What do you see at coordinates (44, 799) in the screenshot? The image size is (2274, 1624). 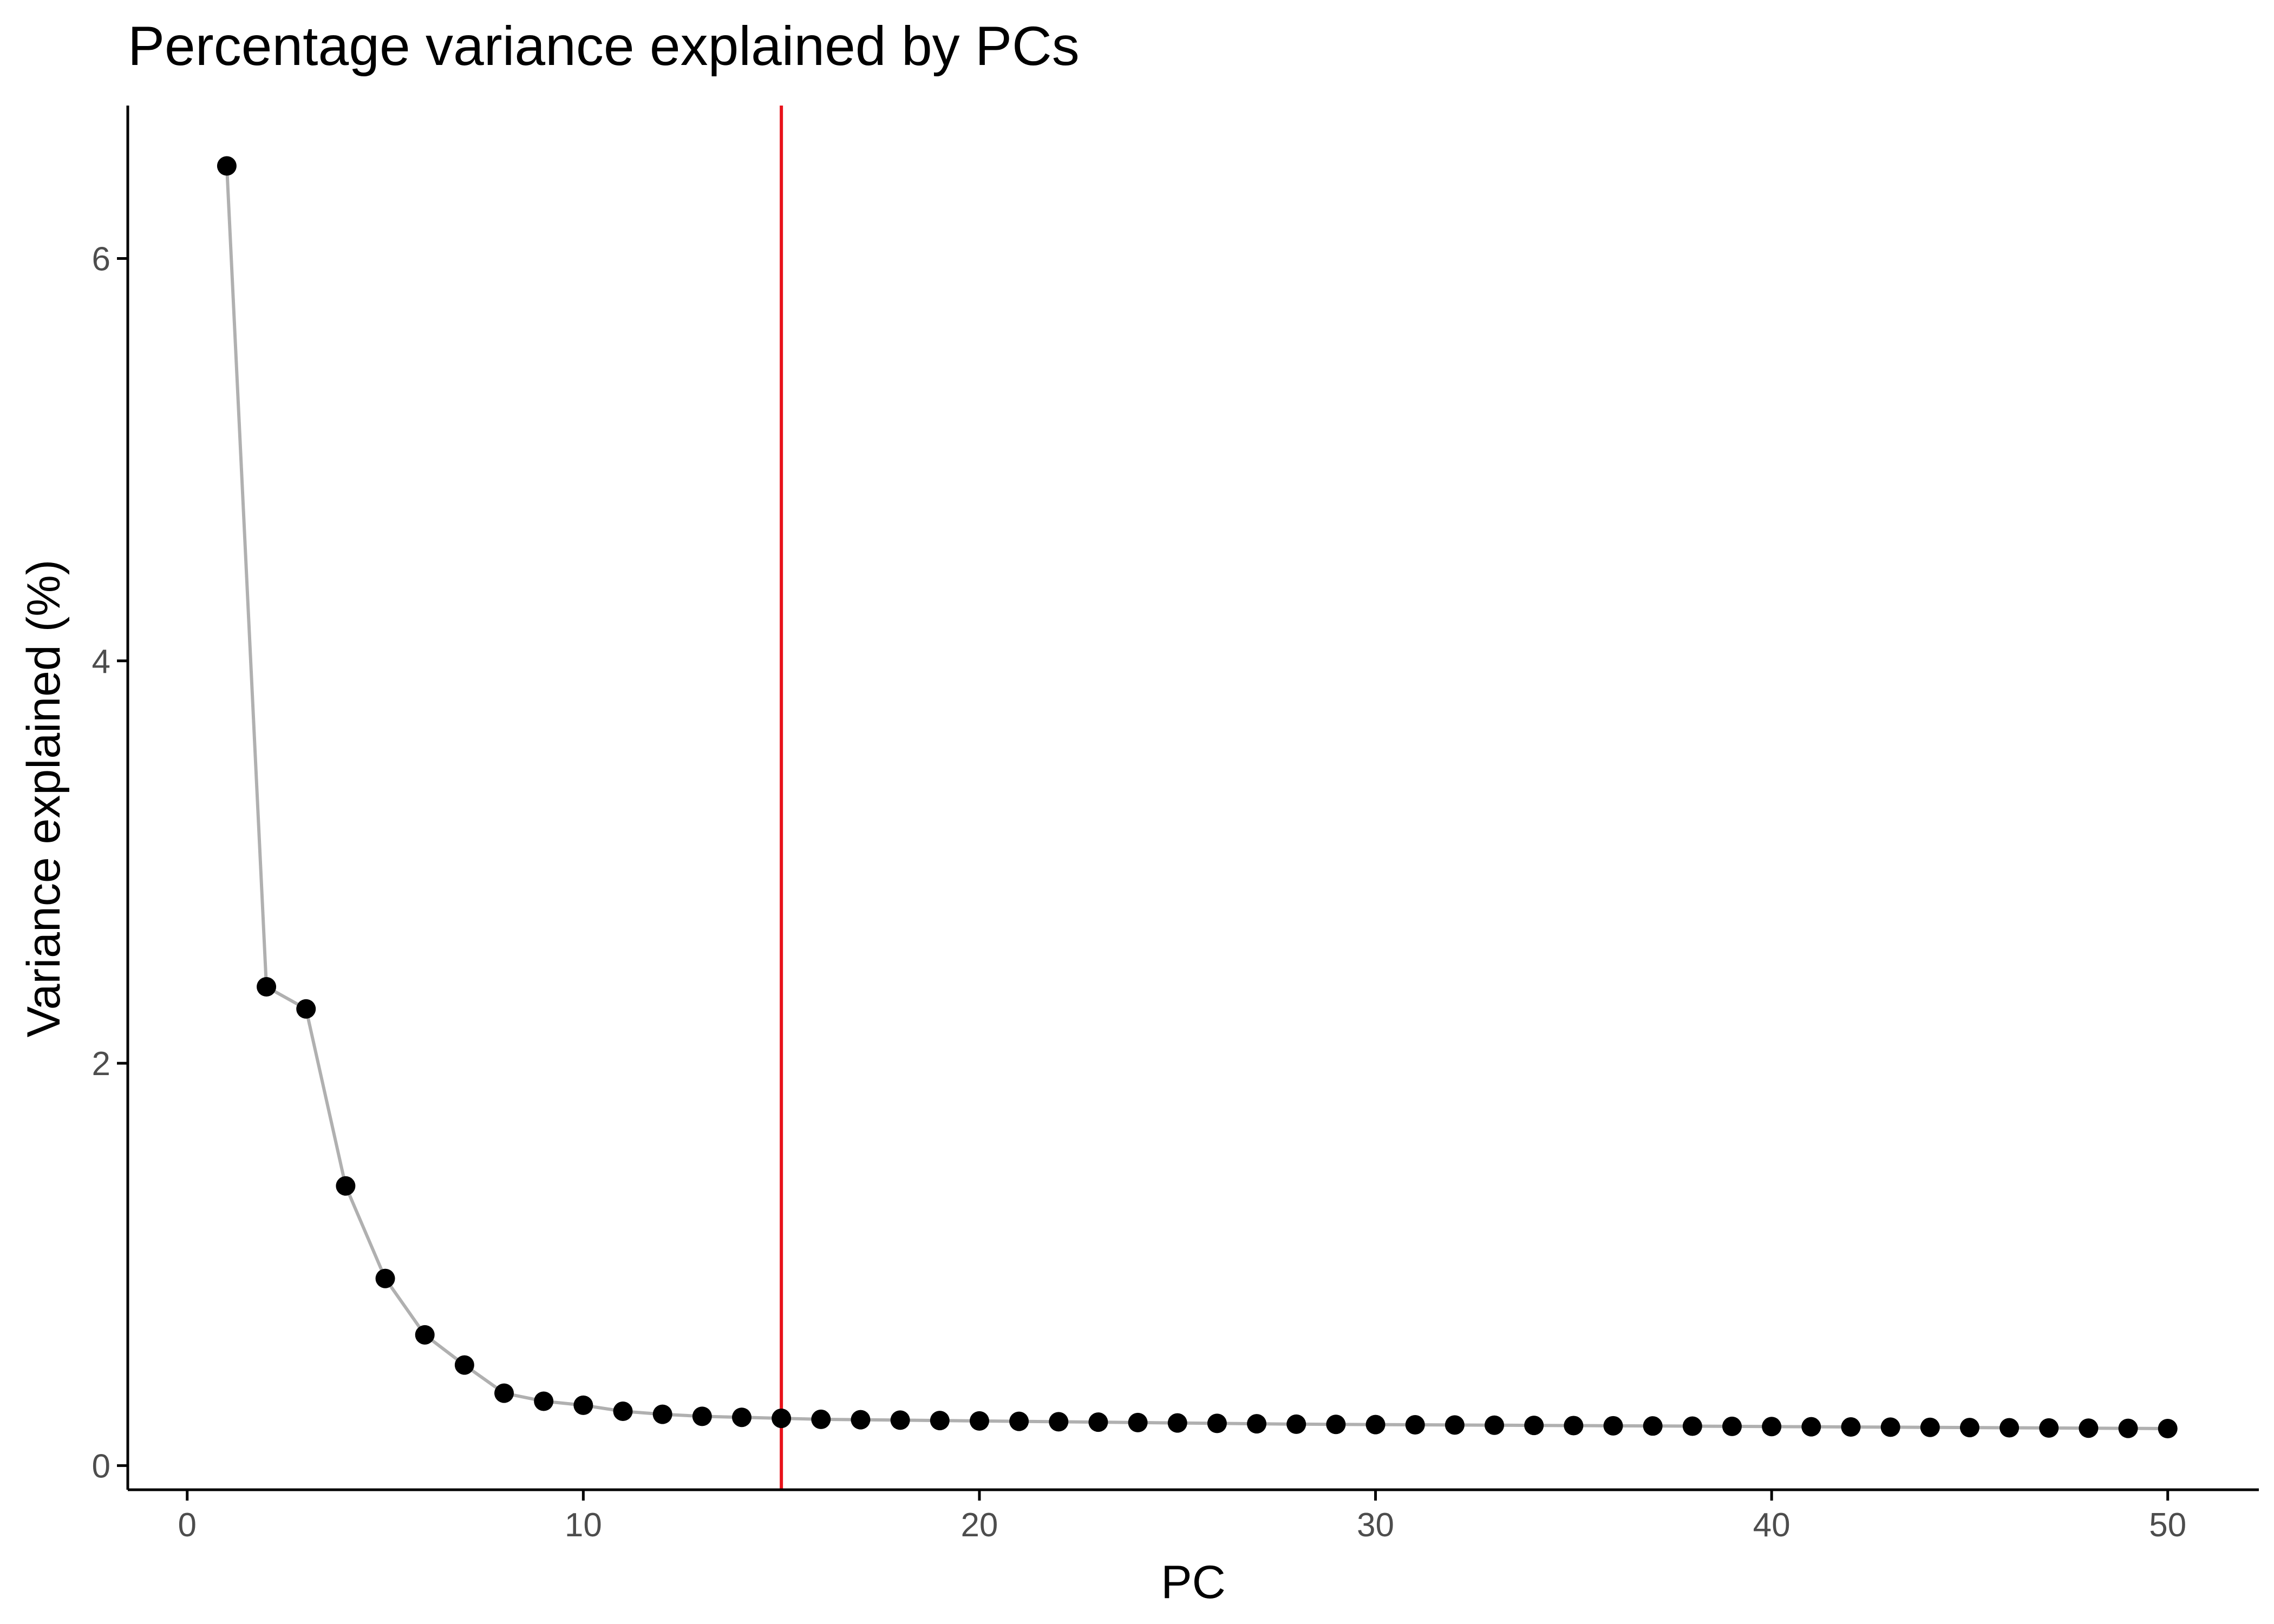 I see `y-axis-title: Variance explained (%)` at bounding box center [44, 799].